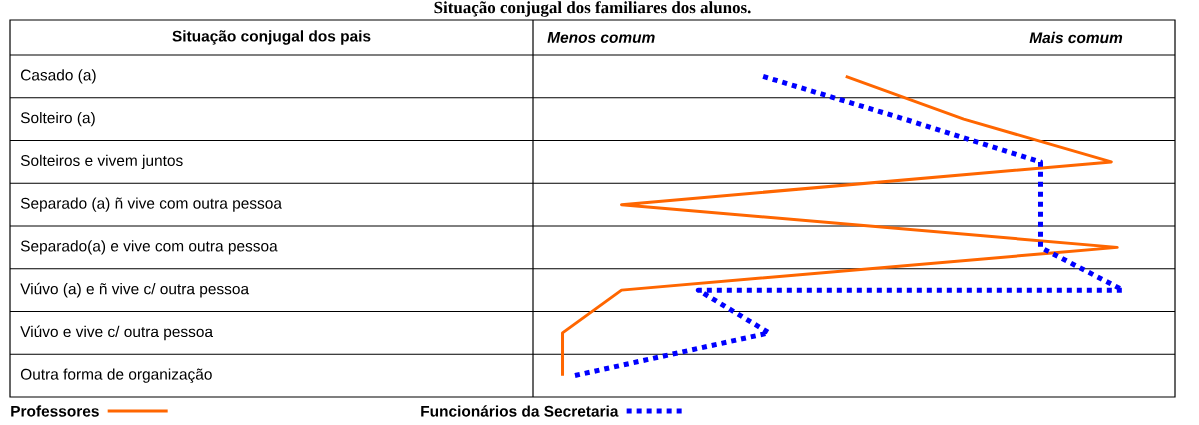 This screenshot has width=1199, height=425. What do you see at coordinates (592, 9) in the screenshot?
I see `chart-title: Situação conjugal dos familiares dos alunos.` at bounding box center [592, 9].